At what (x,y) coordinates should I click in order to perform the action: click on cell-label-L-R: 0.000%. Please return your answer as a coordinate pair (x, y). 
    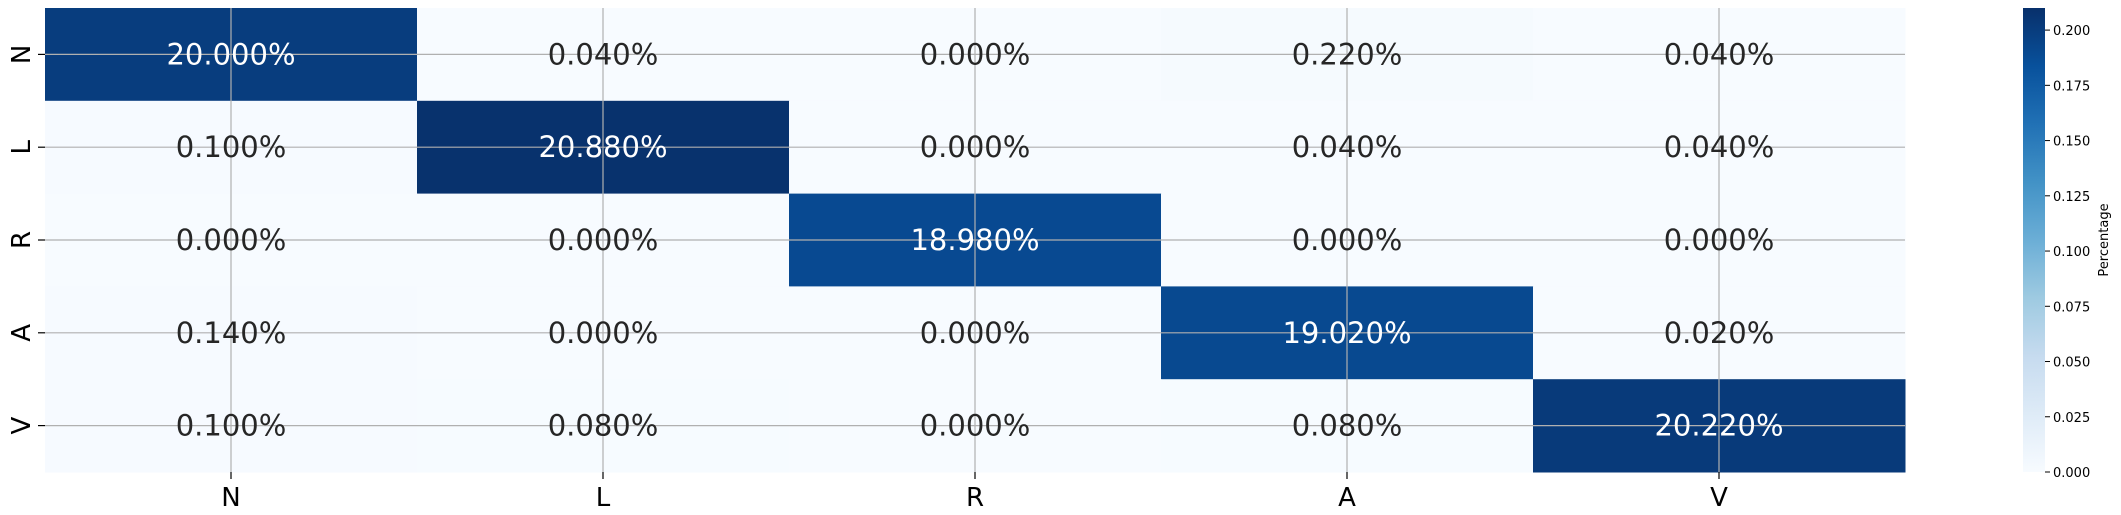
    Looking at the image, I should click on (975, 147).